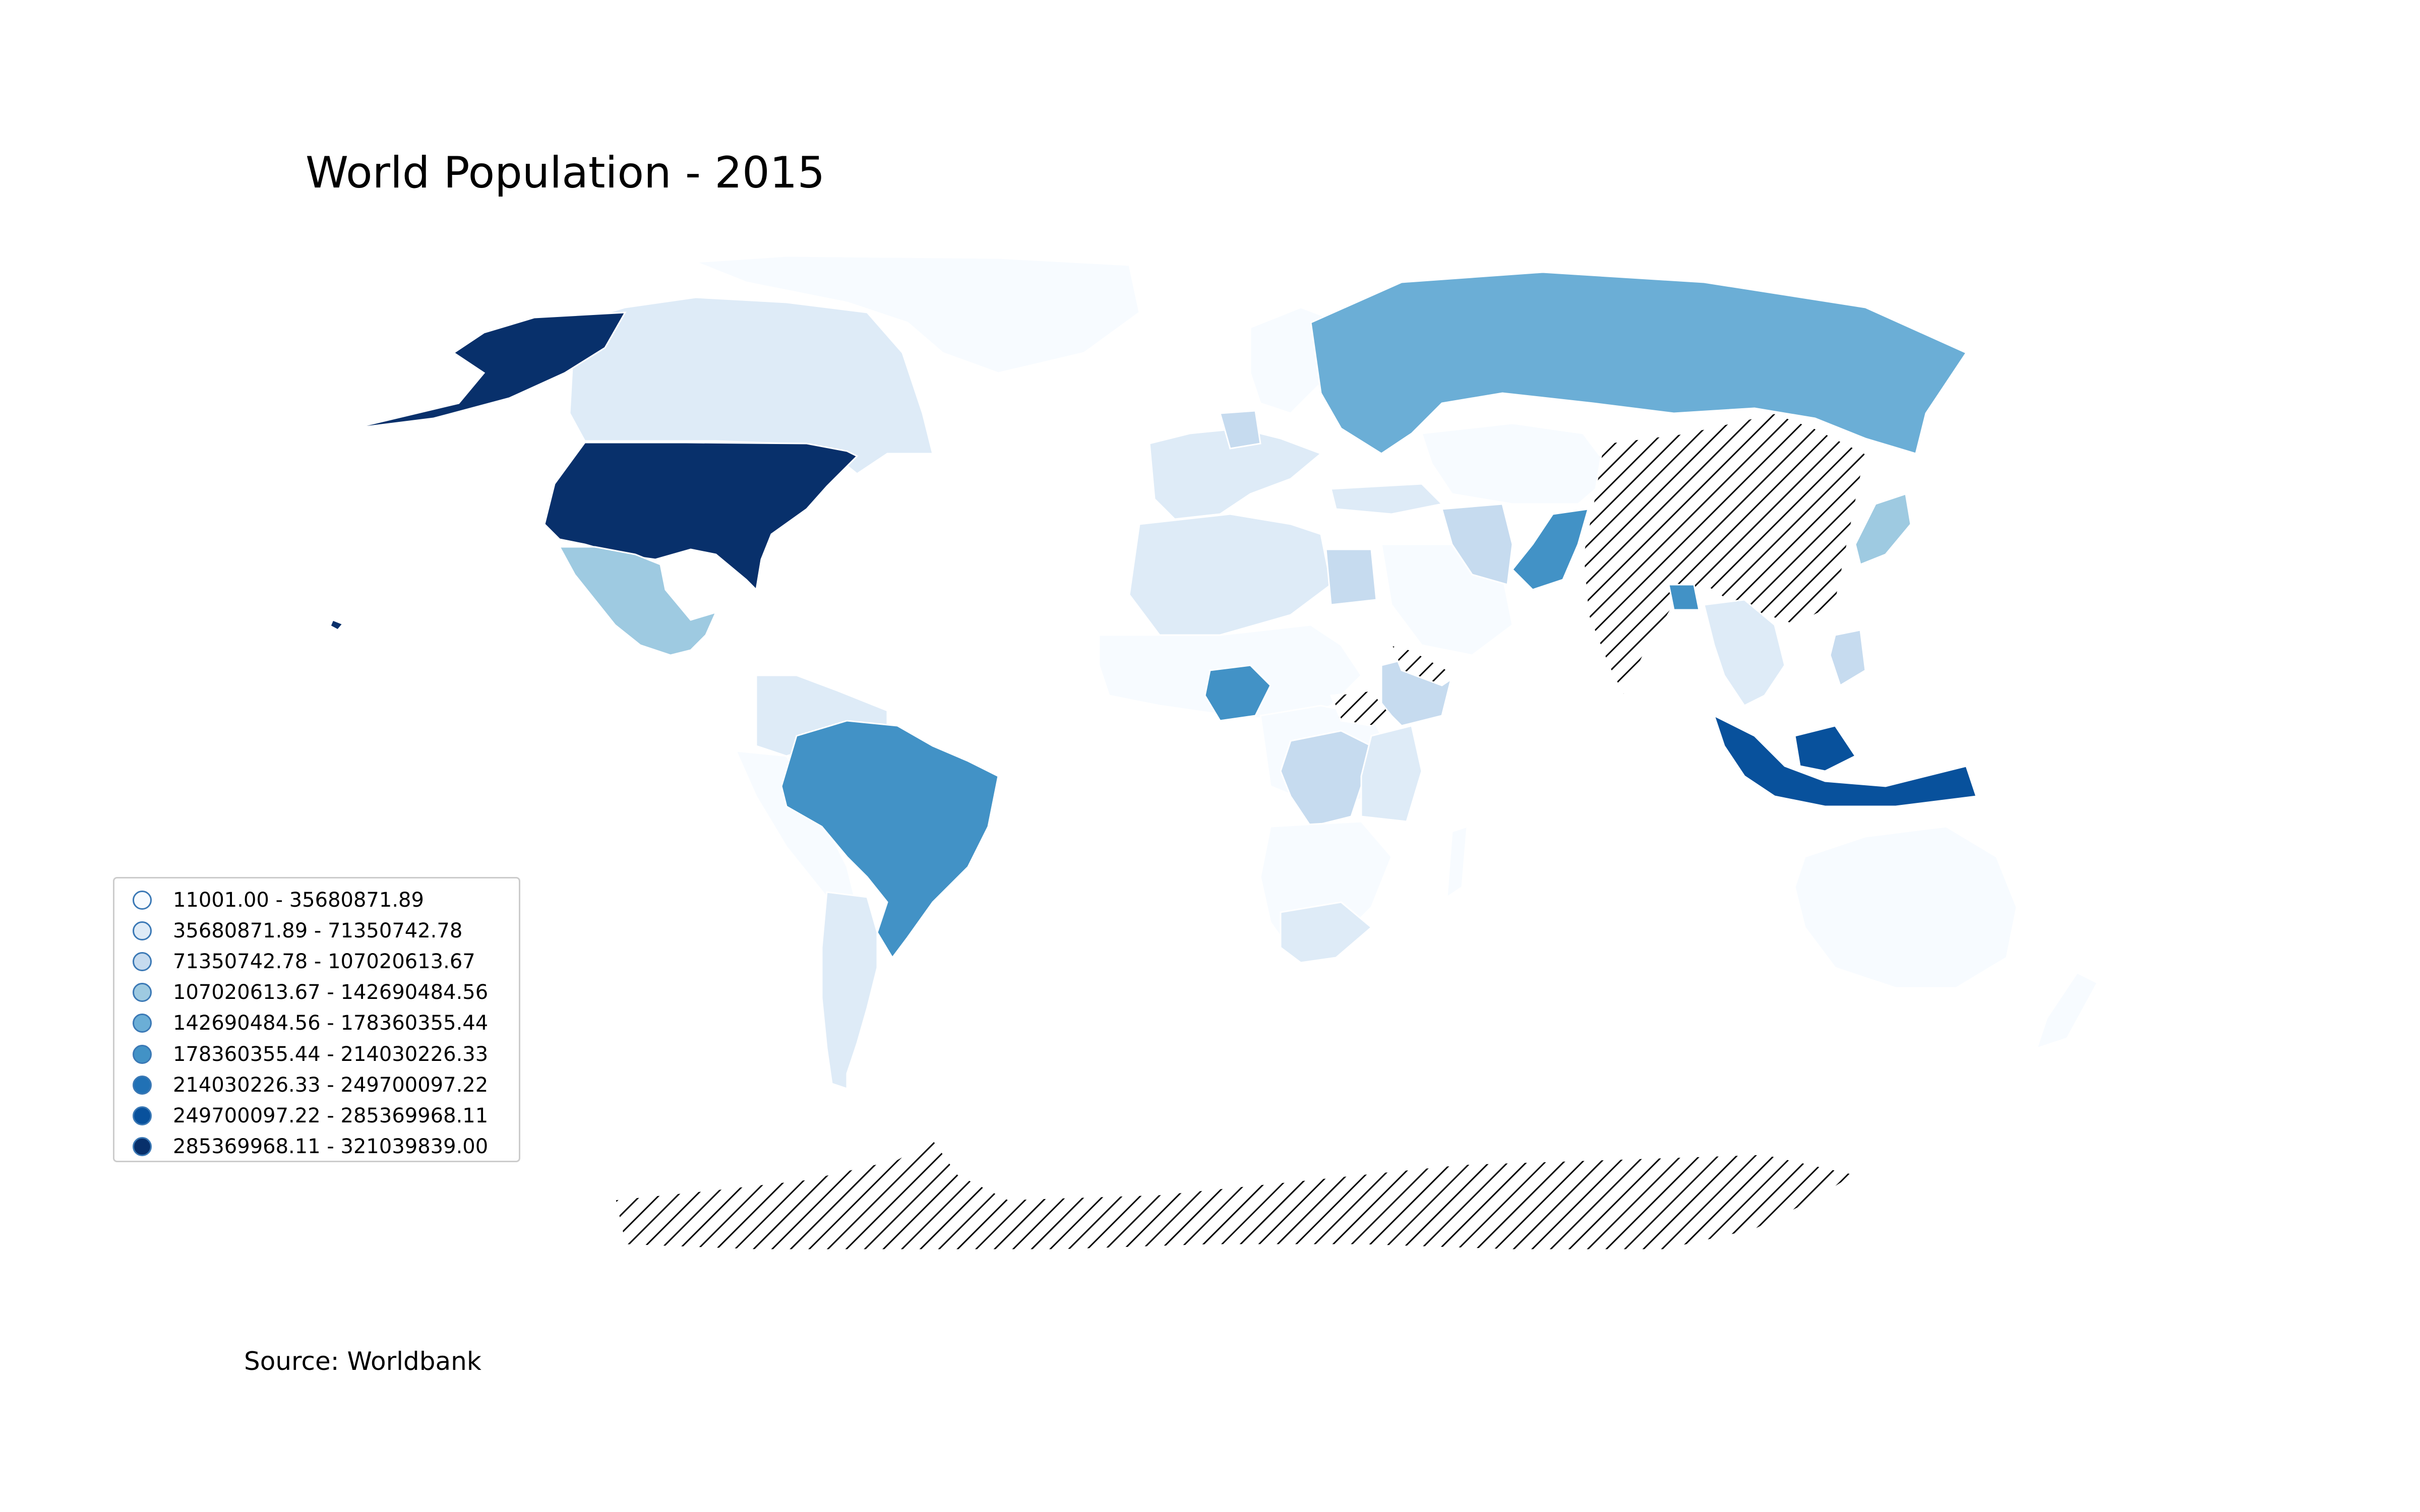 This screenshot has height=1512, width=2420. What do you see at coordinates (1744, 653) in the screenshot?
I see `region-southeast-asia` at bounding box center [1744, 653].